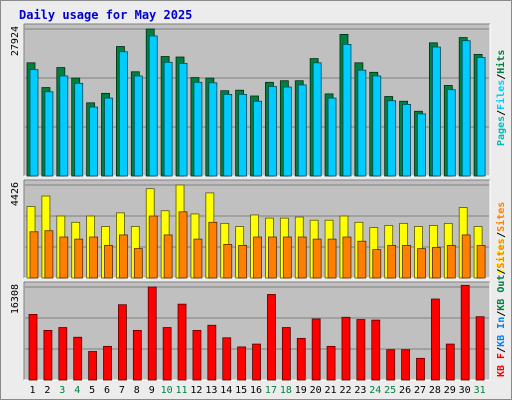  Describe the element at coordinates (405, 390) in the screenshot. I see `x-tick-label-26: 26` at that location.